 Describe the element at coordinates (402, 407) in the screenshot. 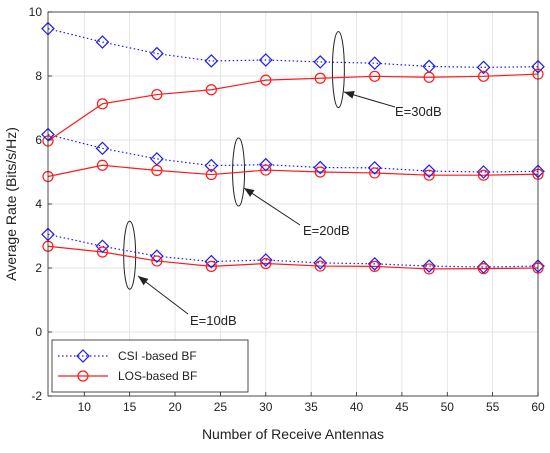

I see `x-tick-label: 45` at that location.